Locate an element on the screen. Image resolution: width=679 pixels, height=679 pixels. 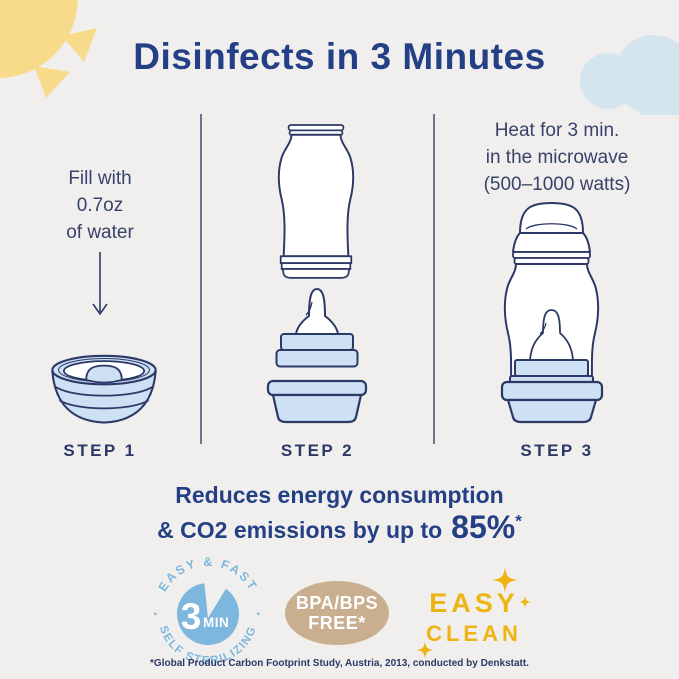
sparkle-icon is located at coordinates (474, 613).